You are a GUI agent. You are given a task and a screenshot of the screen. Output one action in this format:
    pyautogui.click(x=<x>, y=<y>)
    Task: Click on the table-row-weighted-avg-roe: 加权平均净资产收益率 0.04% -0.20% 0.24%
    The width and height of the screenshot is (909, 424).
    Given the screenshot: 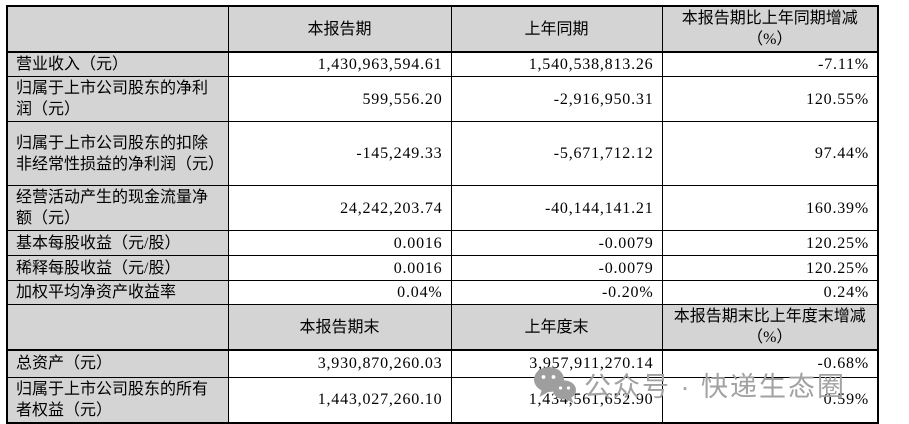 What is the action you would take?
    pyautogui.click(x=442, y=292)
    